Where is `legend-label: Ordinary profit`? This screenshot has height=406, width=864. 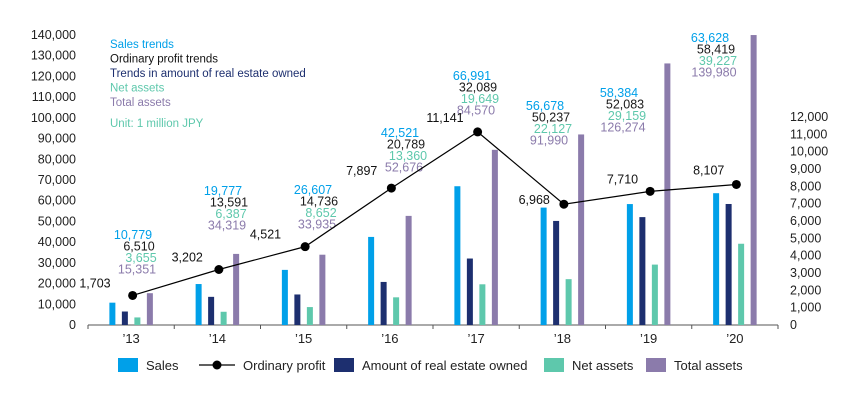 legend-label: Ordinary profit is located at coordinates (284, 365).